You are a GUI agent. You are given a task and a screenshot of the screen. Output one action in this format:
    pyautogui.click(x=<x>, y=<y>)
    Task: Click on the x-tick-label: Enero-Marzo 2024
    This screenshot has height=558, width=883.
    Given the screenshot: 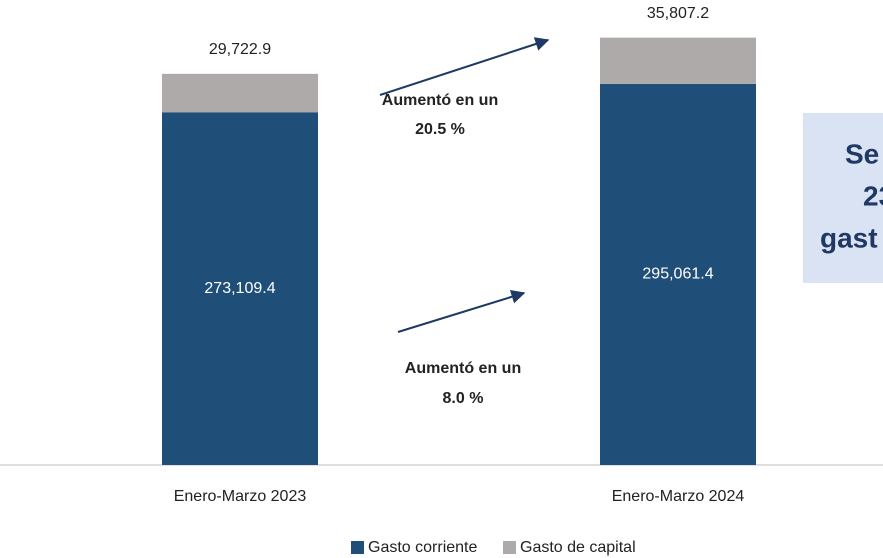 What is the action you would take?
    pyautogui.click(x=678, y=496)
    